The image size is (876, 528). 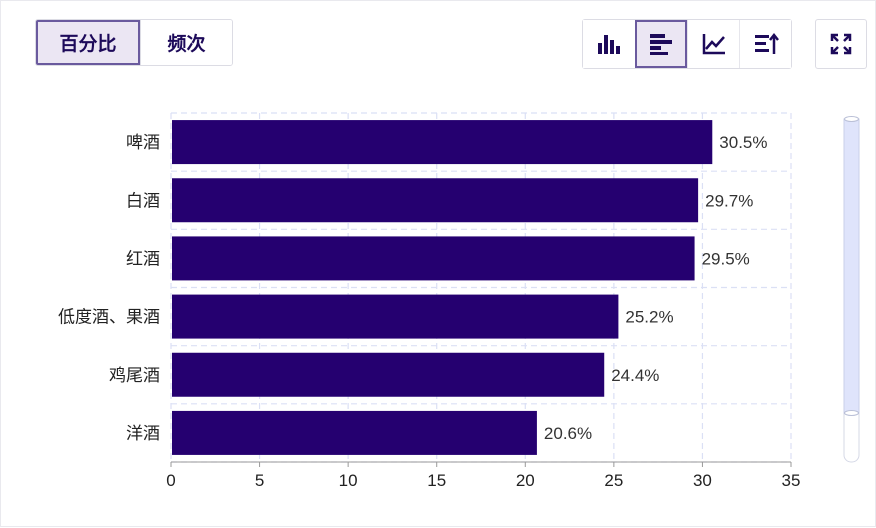 What do you see at coordinates (649, 317) in the screenshot?
I see `value-label: 25.2%` at bounding box center [649, 317].